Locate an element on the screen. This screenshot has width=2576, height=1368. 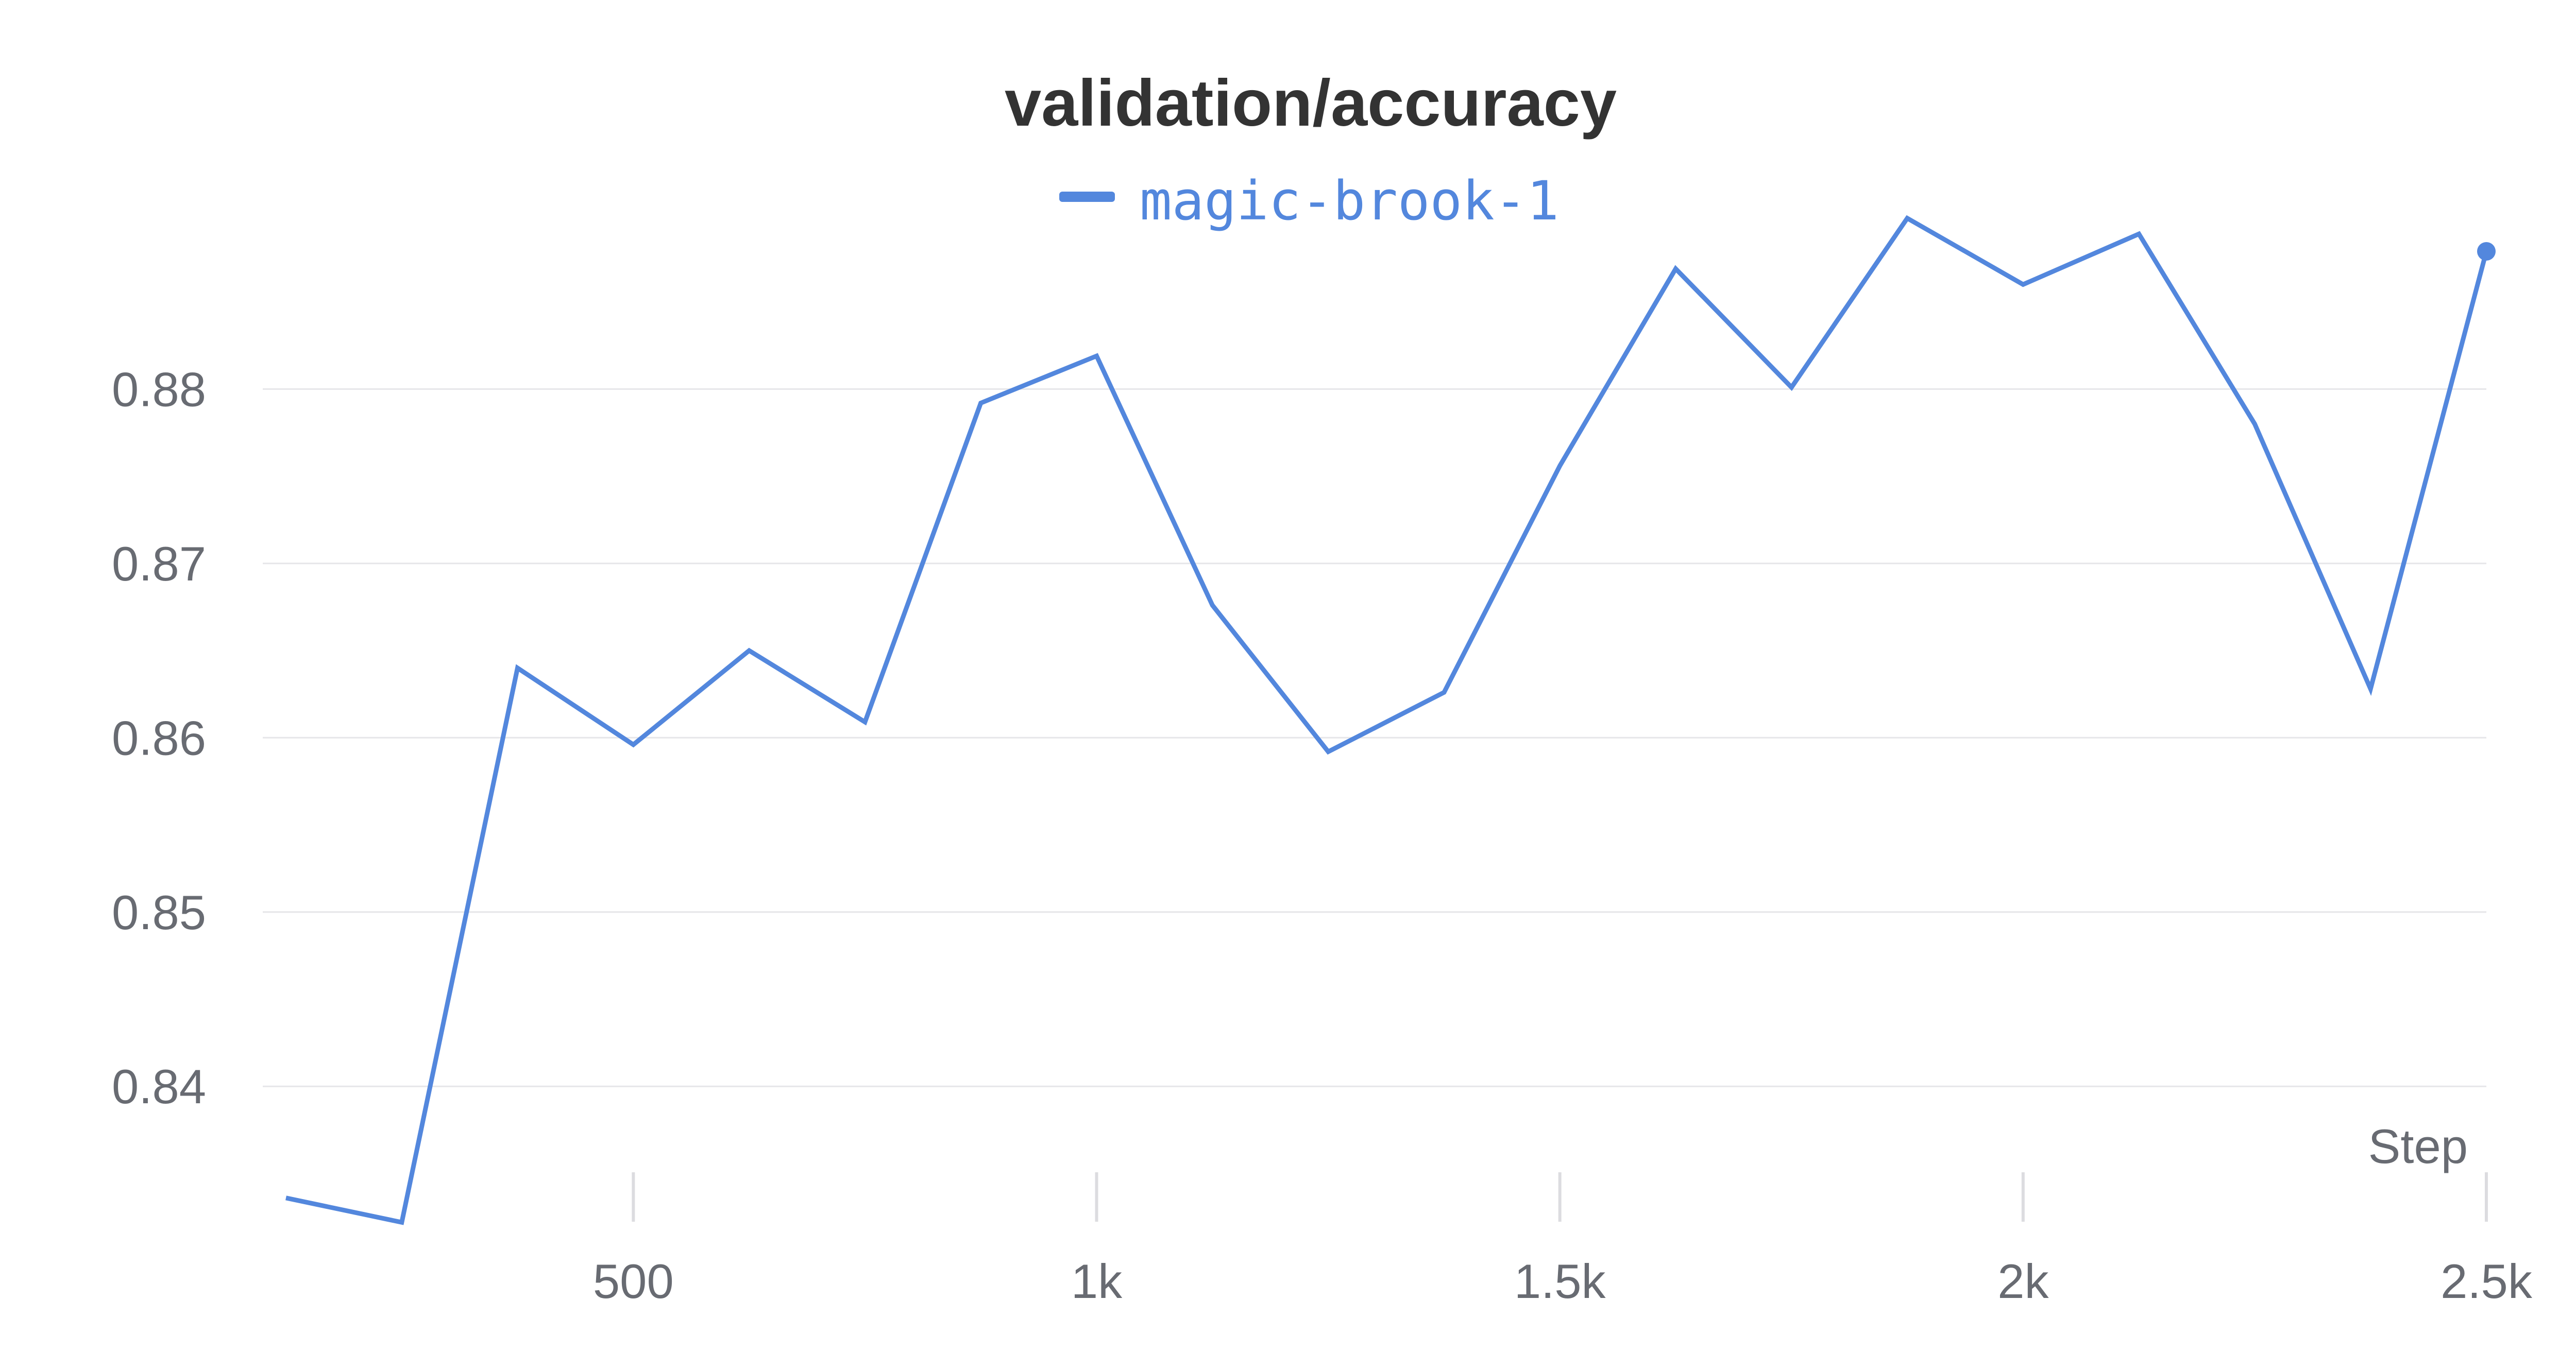
x-axis-tick-labels: 500 1k 1.5k 2k 2.5k is located at coordinates (1563, 1281).